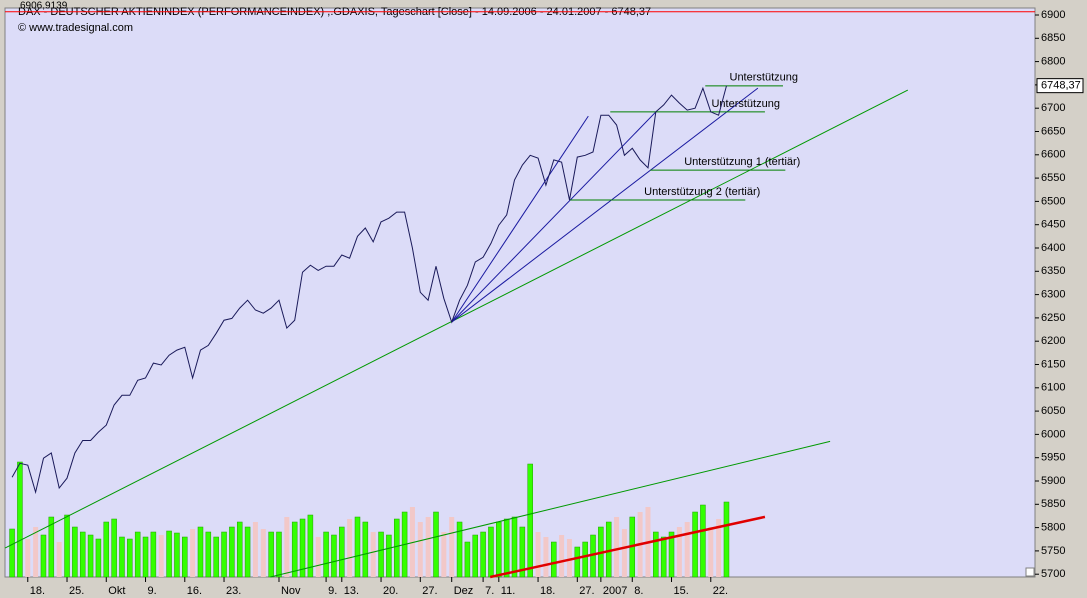 Image resolution: width=1087 pixels, height=598 pixels. What do you see at coordinates (1053, 574) in the screenshot?
I see `y-tick-label: 5700` at bounding box center [1053, 574].